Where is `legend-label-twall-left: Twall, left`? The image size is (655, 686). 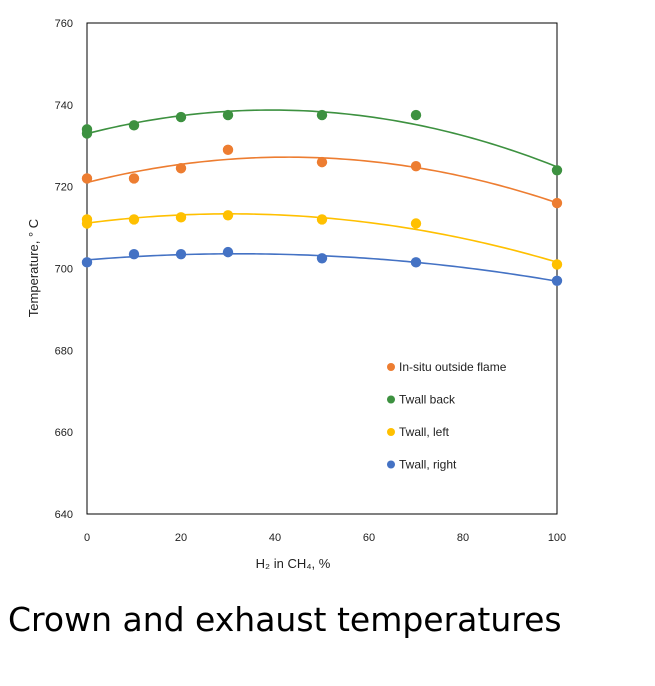
legend-label-twall-left: Twall, left is located at coordinates (424, 432).